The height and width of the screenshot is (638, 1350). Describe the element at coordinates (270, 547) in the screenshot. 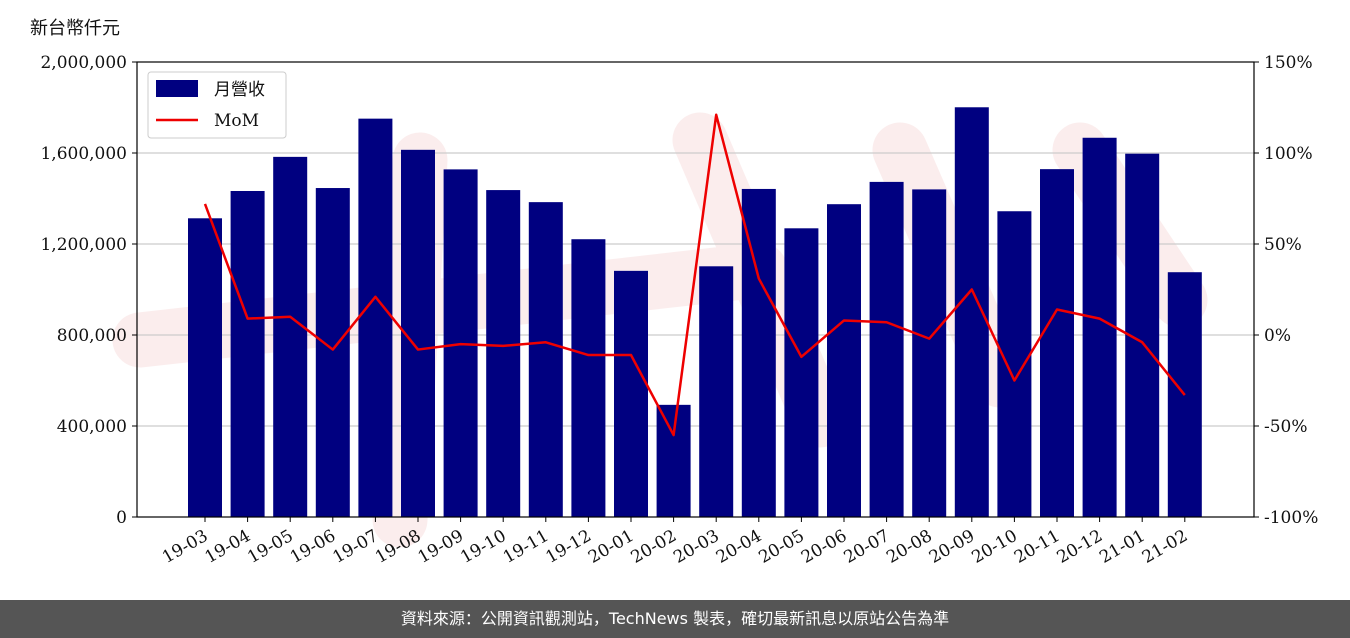

I see `x-tick-label: 19-05` at that location.